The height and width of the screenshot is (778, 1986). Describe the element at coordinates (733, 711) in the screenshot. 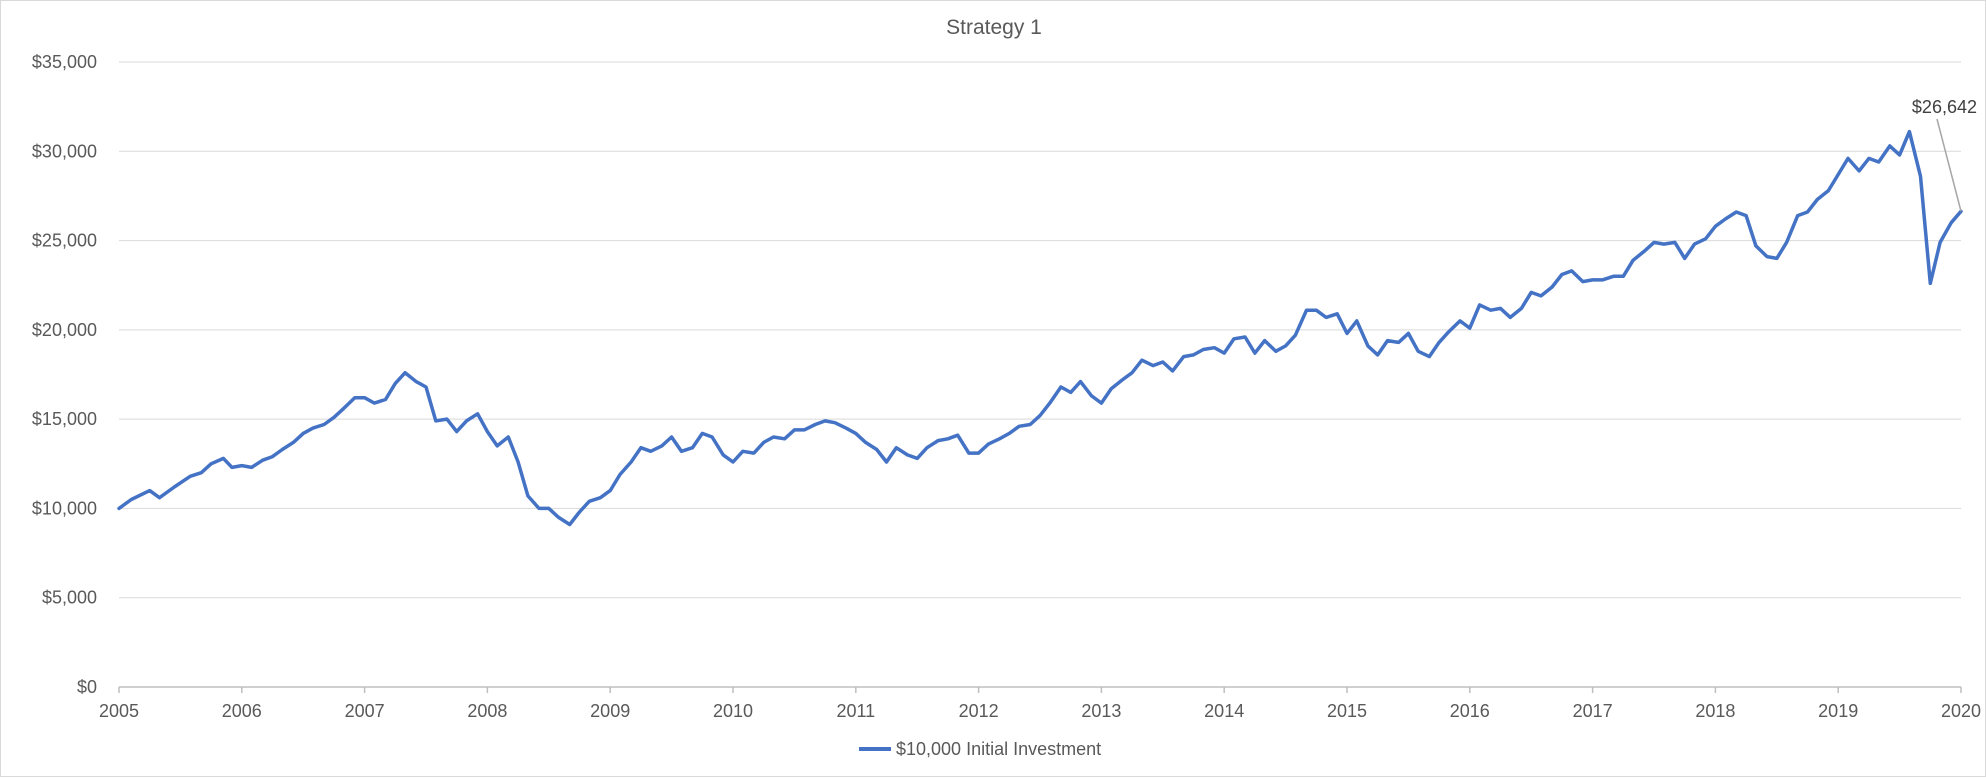

I see `x-tick-label: 2010` at that location.